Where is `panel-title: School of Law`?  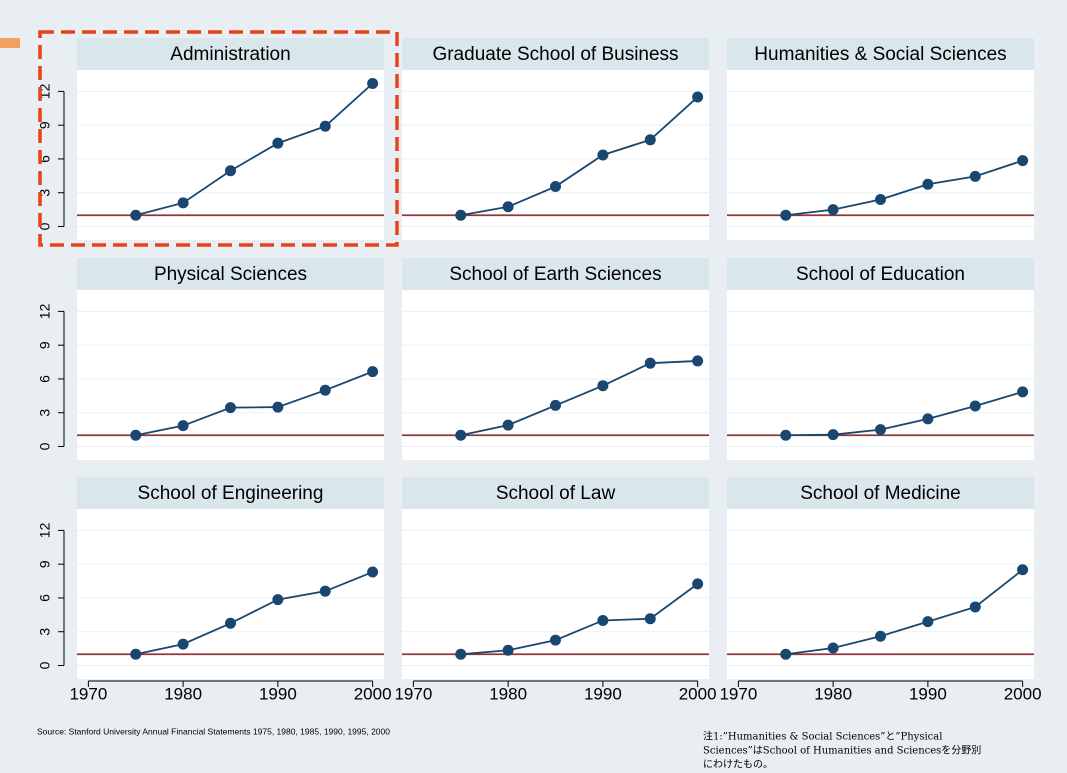
panel-title: School of Law is located at coordinates (556, 493).